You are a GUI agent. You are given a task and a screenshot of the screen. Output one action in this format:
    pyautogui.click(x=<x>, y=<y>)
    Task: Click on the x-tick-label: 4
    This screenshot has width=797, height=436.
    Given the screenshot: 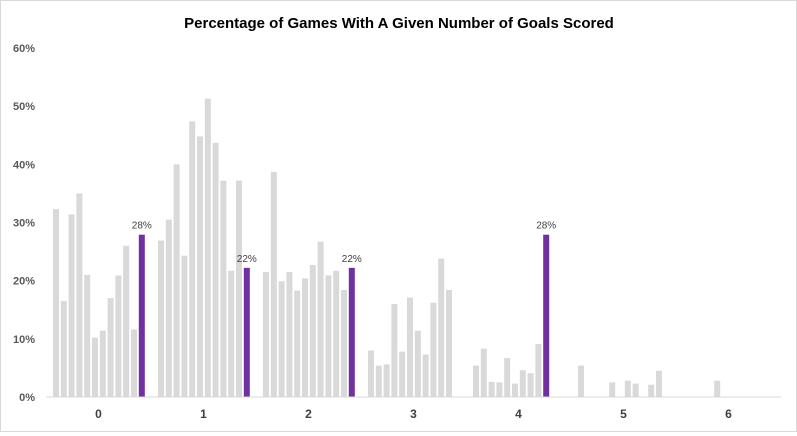 What is the action you would take?
    pyautogui.click(x=518, y=414)
    